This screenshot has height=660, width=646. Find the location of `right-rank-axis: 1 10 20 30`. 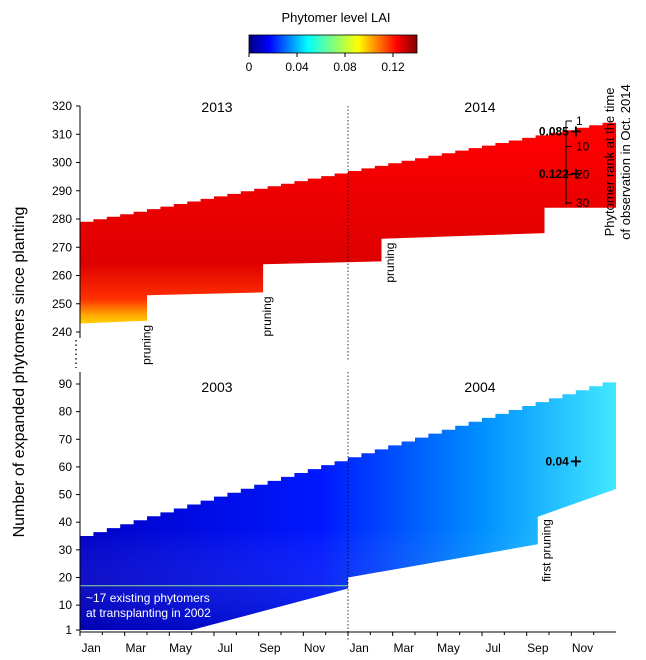

right-rank-axis: 1 10 20 30 is located at coordinates (577, 162).